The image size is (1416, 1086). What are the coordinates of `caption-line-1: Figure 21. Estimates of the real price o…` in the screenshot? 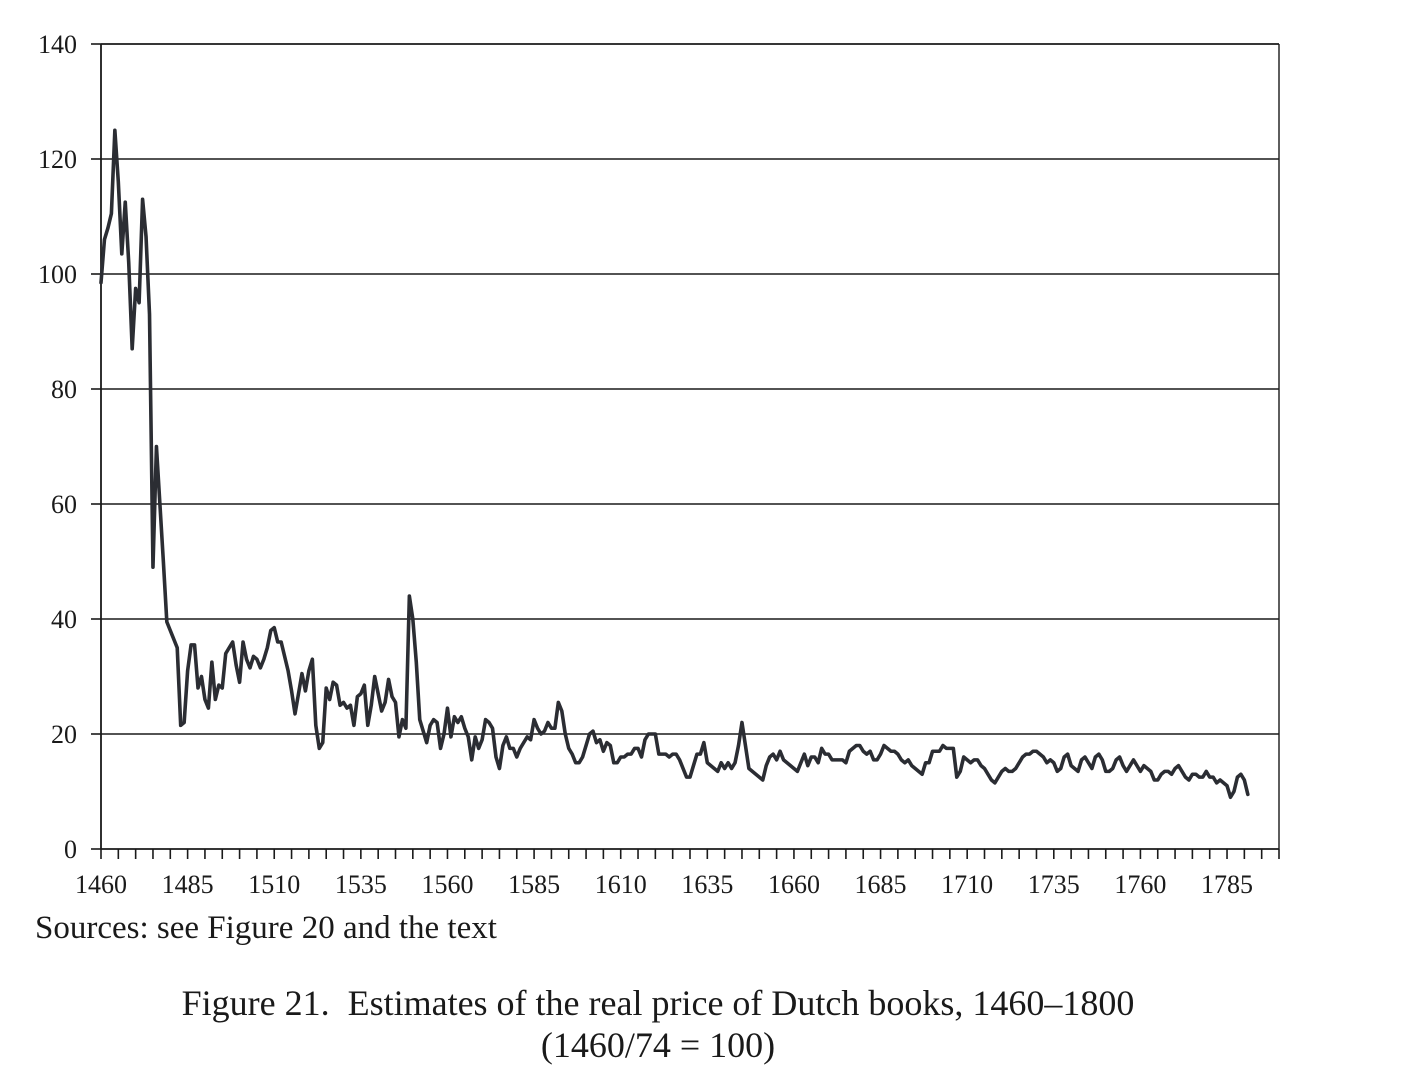 It's located at (658, 1003).